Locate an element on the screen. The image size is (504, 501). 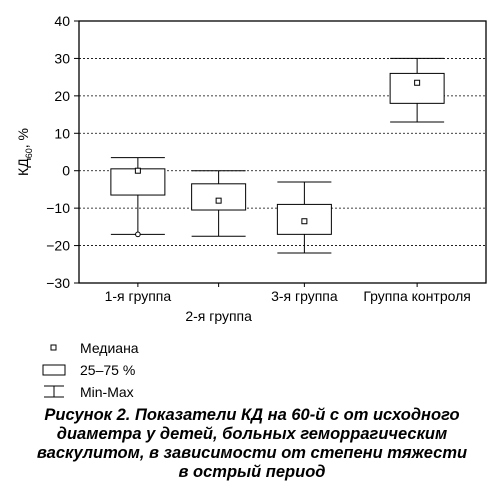
legend-whisker-label: Min-Max is located at coordinates (107, 392).